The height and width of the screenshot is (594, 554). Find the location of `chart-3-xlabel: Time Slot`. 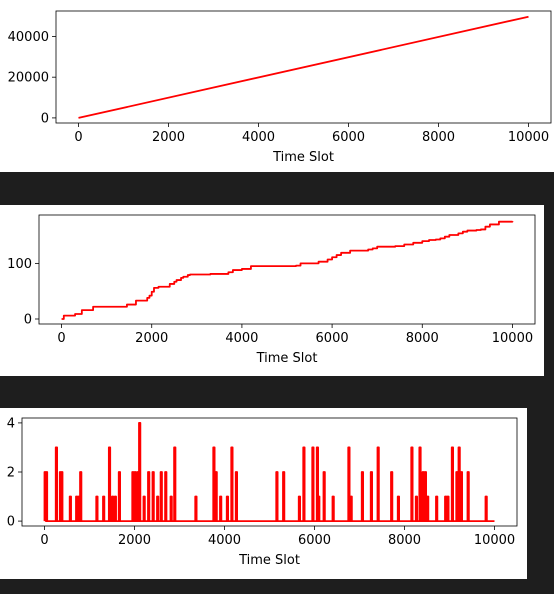

chart-3-xlabel: Time Slot is located at coordinates (269, 560).